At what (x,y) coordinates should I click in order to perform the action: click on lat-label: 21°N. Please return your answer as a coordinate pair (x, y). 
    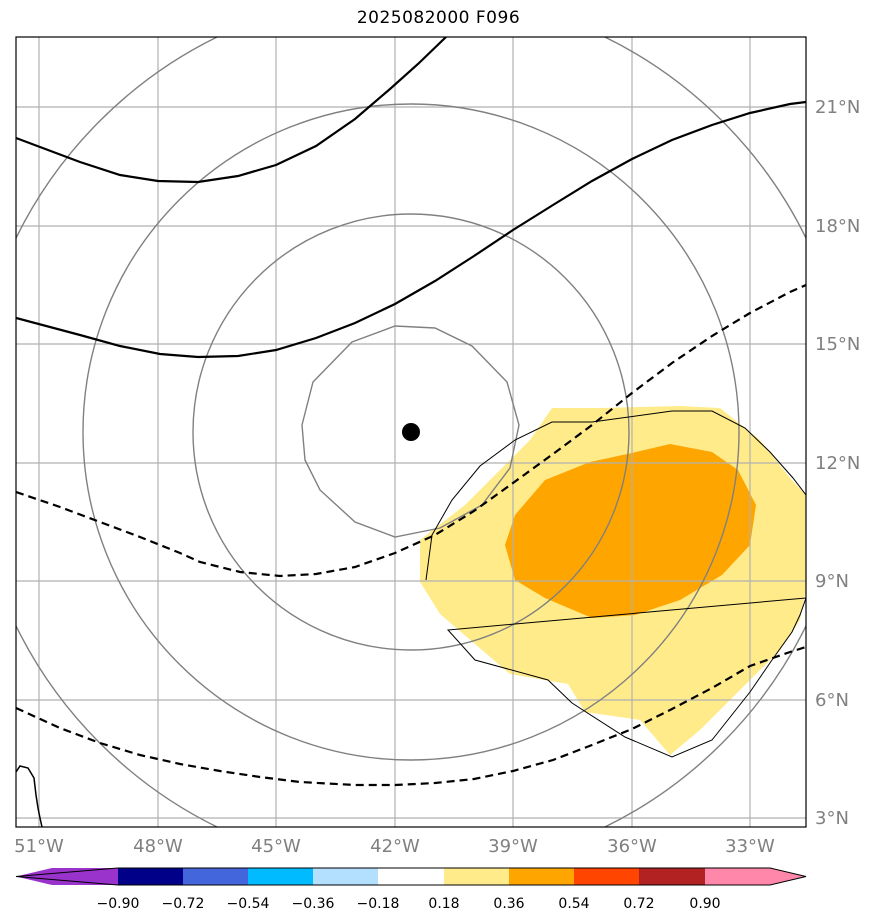
    Looking at the image, I should click on (837, 107).